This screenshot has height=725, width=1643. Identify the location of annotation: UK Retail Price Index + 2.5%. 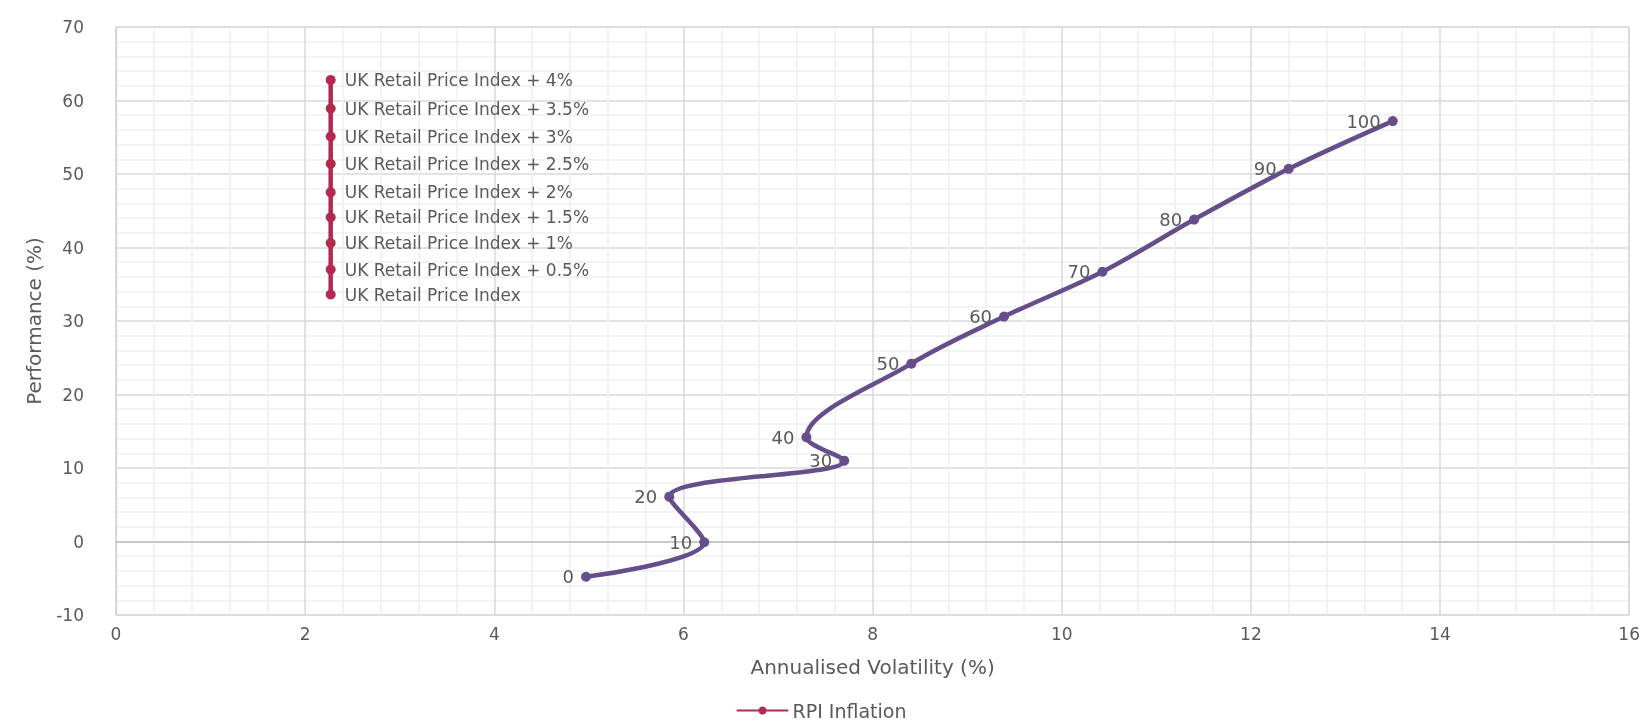
(467, 163).